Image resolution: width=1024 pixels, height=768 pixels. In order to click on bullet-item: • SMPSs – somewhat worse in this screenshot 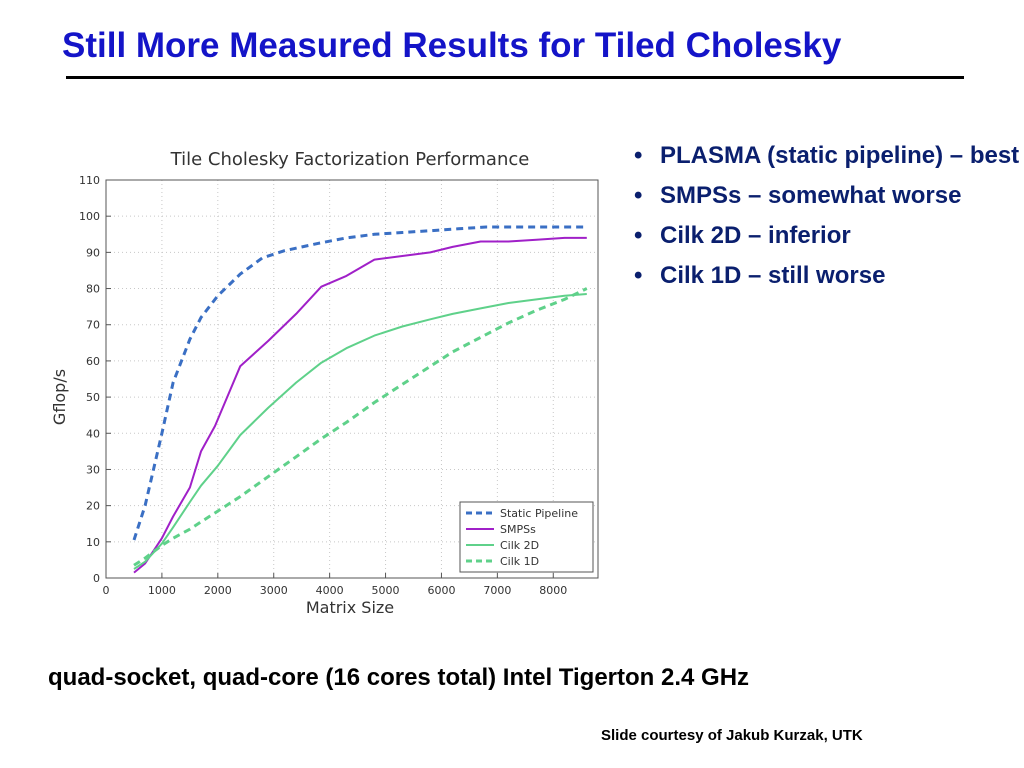, I will do `click(827, 195)`.